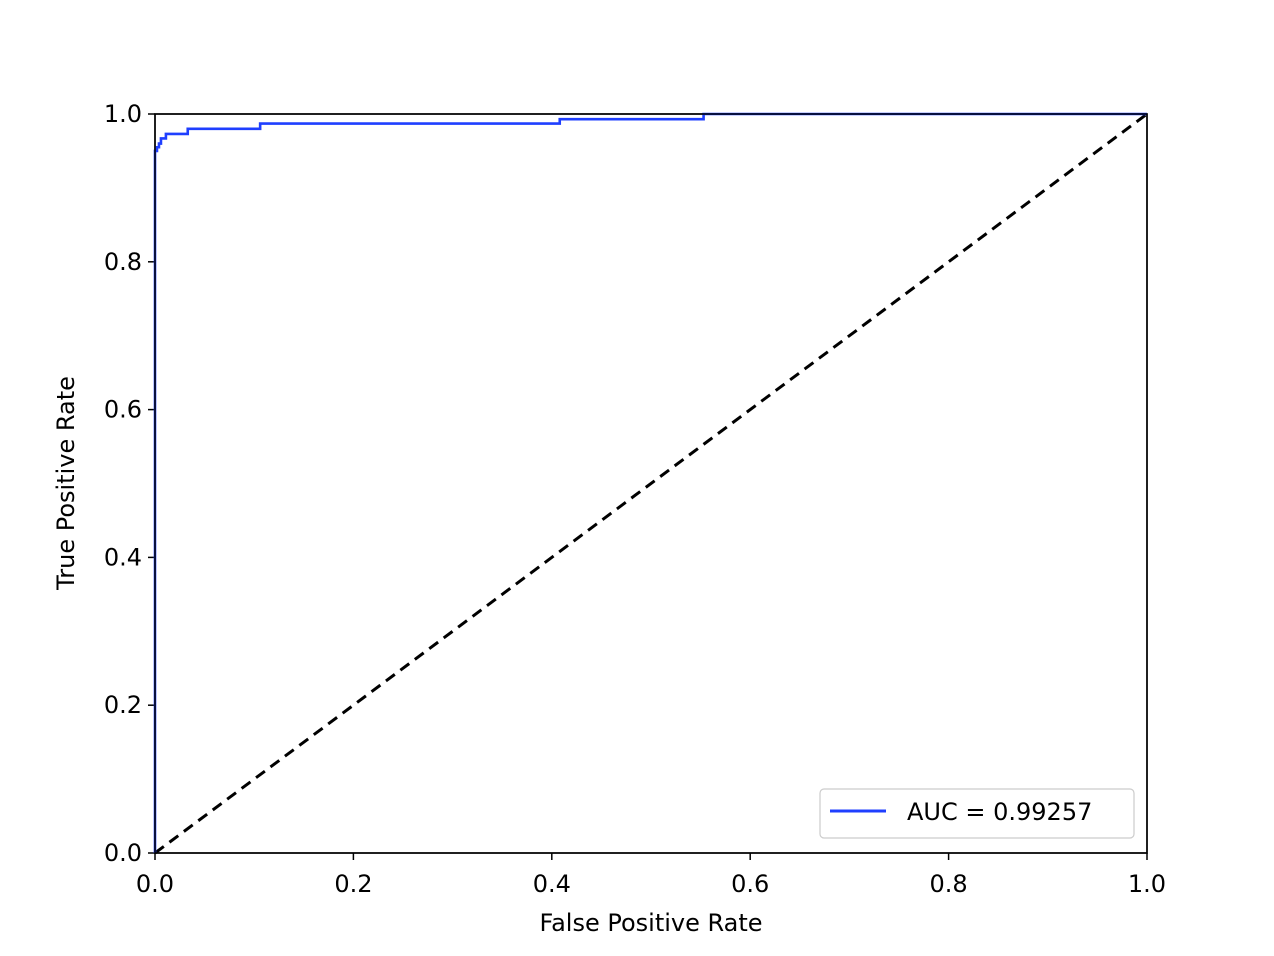 The image size is (1274, 956). I want to click on y-tick-label: 0.4, so click(123, 557).